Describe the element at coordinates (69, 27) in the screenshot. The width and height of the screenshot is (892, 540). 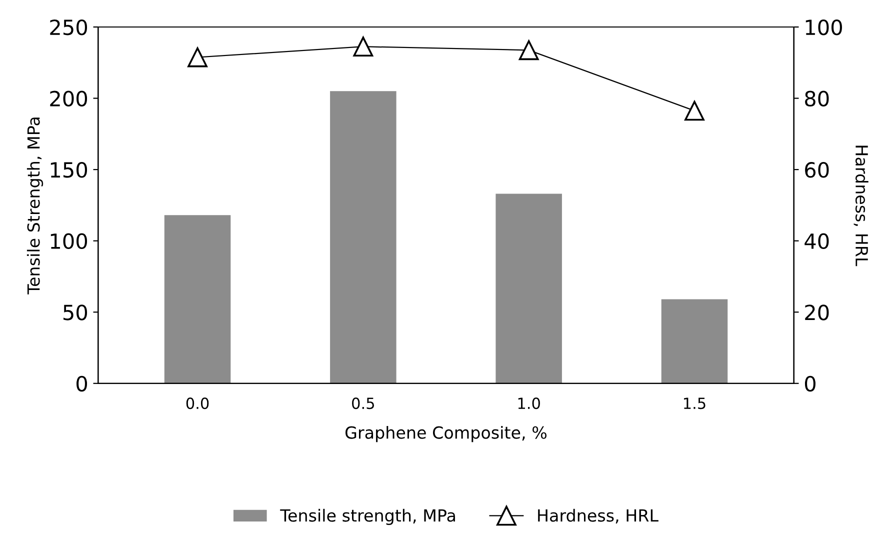
I see `y-tick-label: 250` at that location.